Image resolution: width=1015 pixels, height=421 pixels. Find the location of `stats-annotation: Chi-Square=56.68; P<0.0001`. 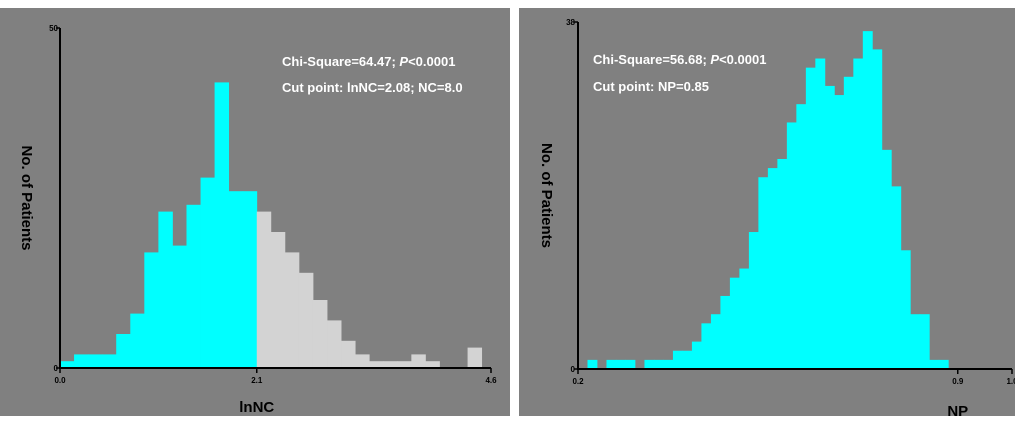

stats-annotation: Chi-Square=56.68; P<0.0001 is located at coordinates (679, 59).